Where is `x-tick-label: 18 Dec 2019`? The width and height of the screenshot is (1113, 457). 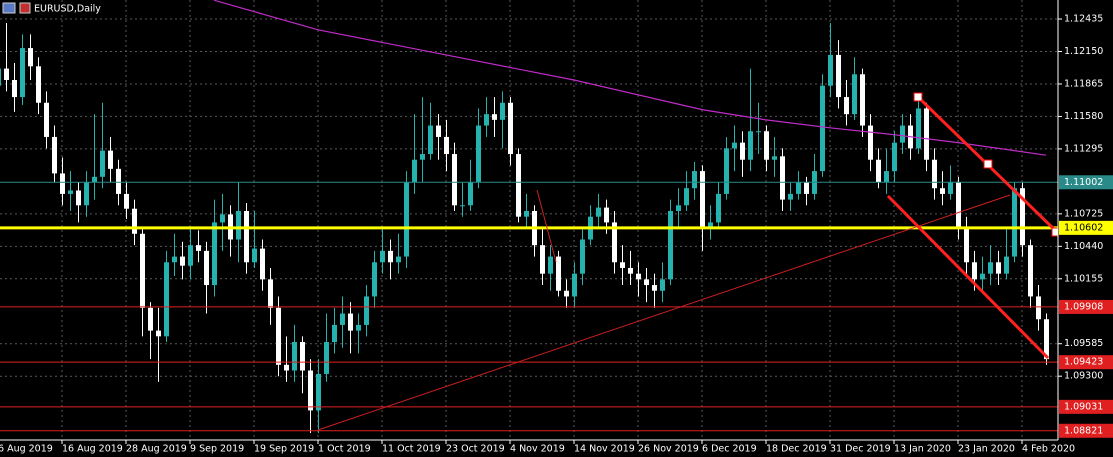 x-tick-label: 18 Dec 2019 is located at coordinates (796, 449).